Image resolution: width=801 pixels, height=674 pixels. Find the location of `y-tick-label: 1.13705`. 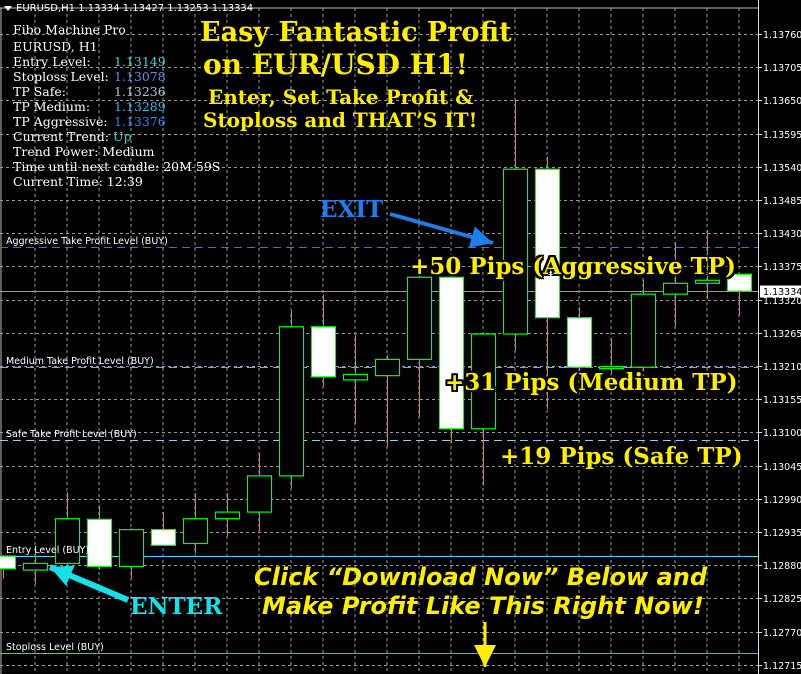

y-tick-label: 1.13705 is located at coordinates (782, 68).